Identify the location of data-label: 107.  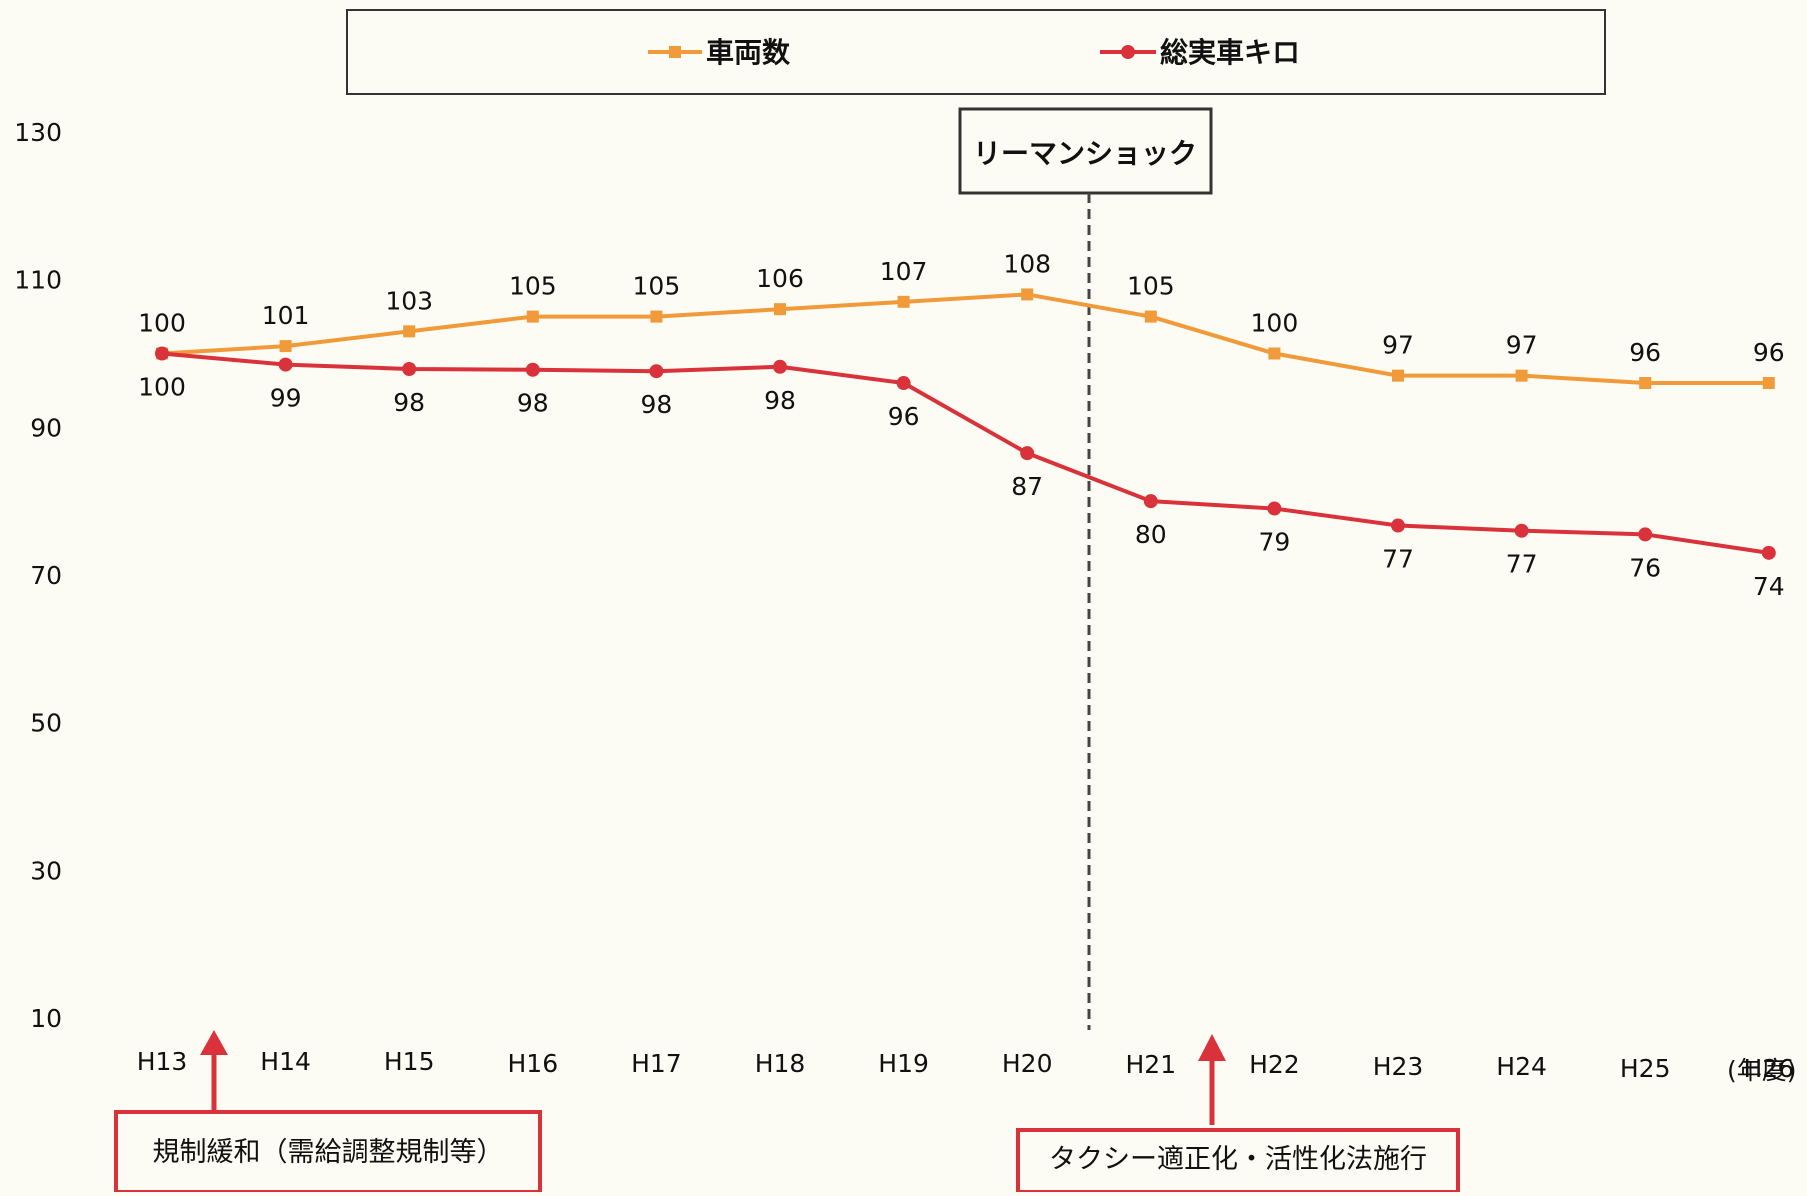
(904, 271).